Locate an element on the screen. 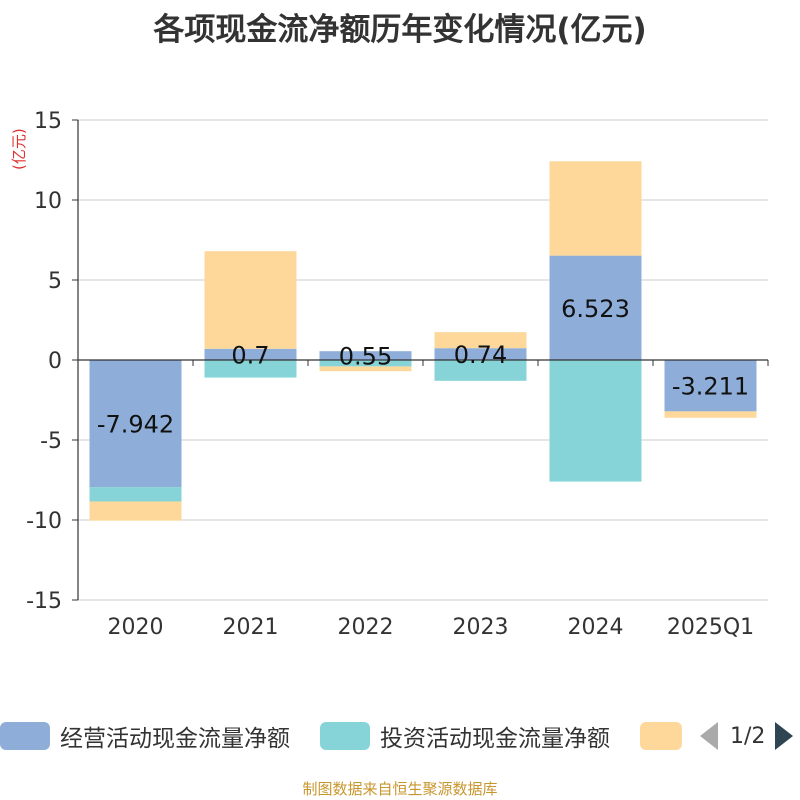 This screenshot has height=800, width=800. x-tick-label: 2021 is located at coordinates (251, 627).